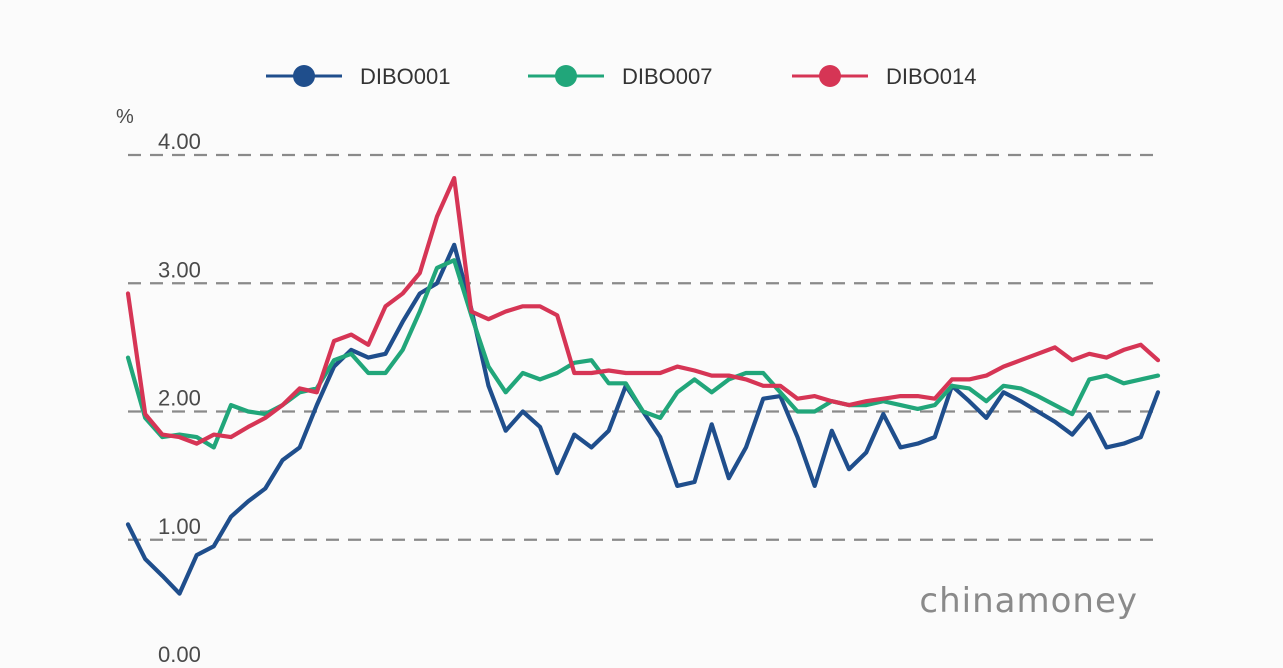  Describe the element at coordinates (125, 117) in the screenshot. I see `y-axis-unit: %` at that location.